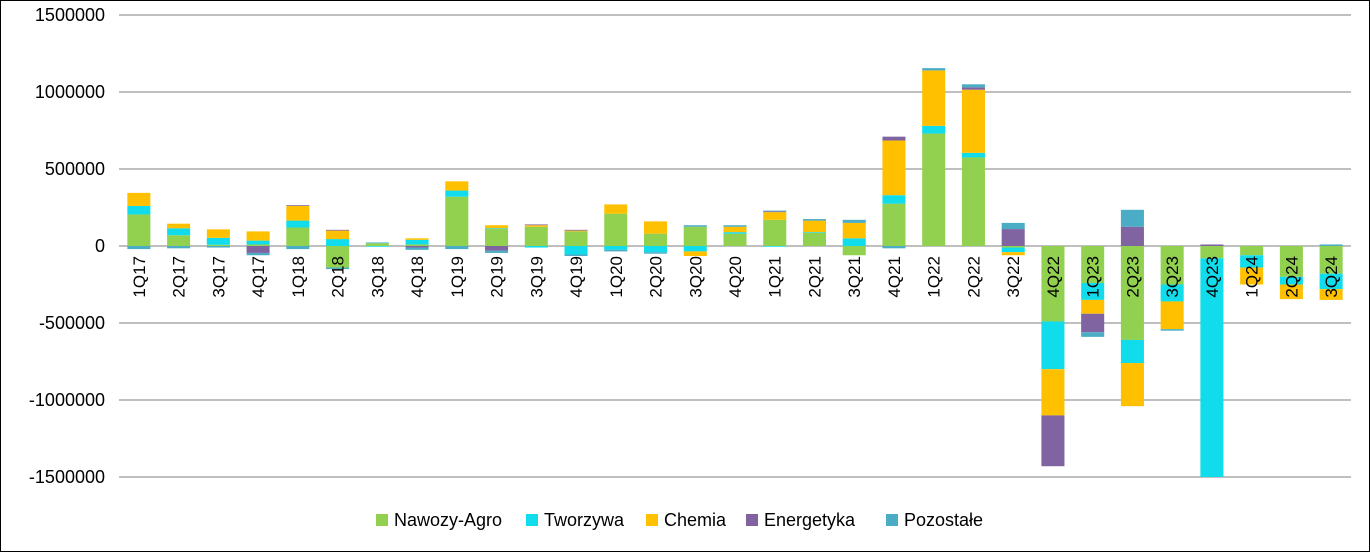  Describe the element at coordinates (1212, 277) in the screenshot. I see `x-category-label: 4Q23` at that location.